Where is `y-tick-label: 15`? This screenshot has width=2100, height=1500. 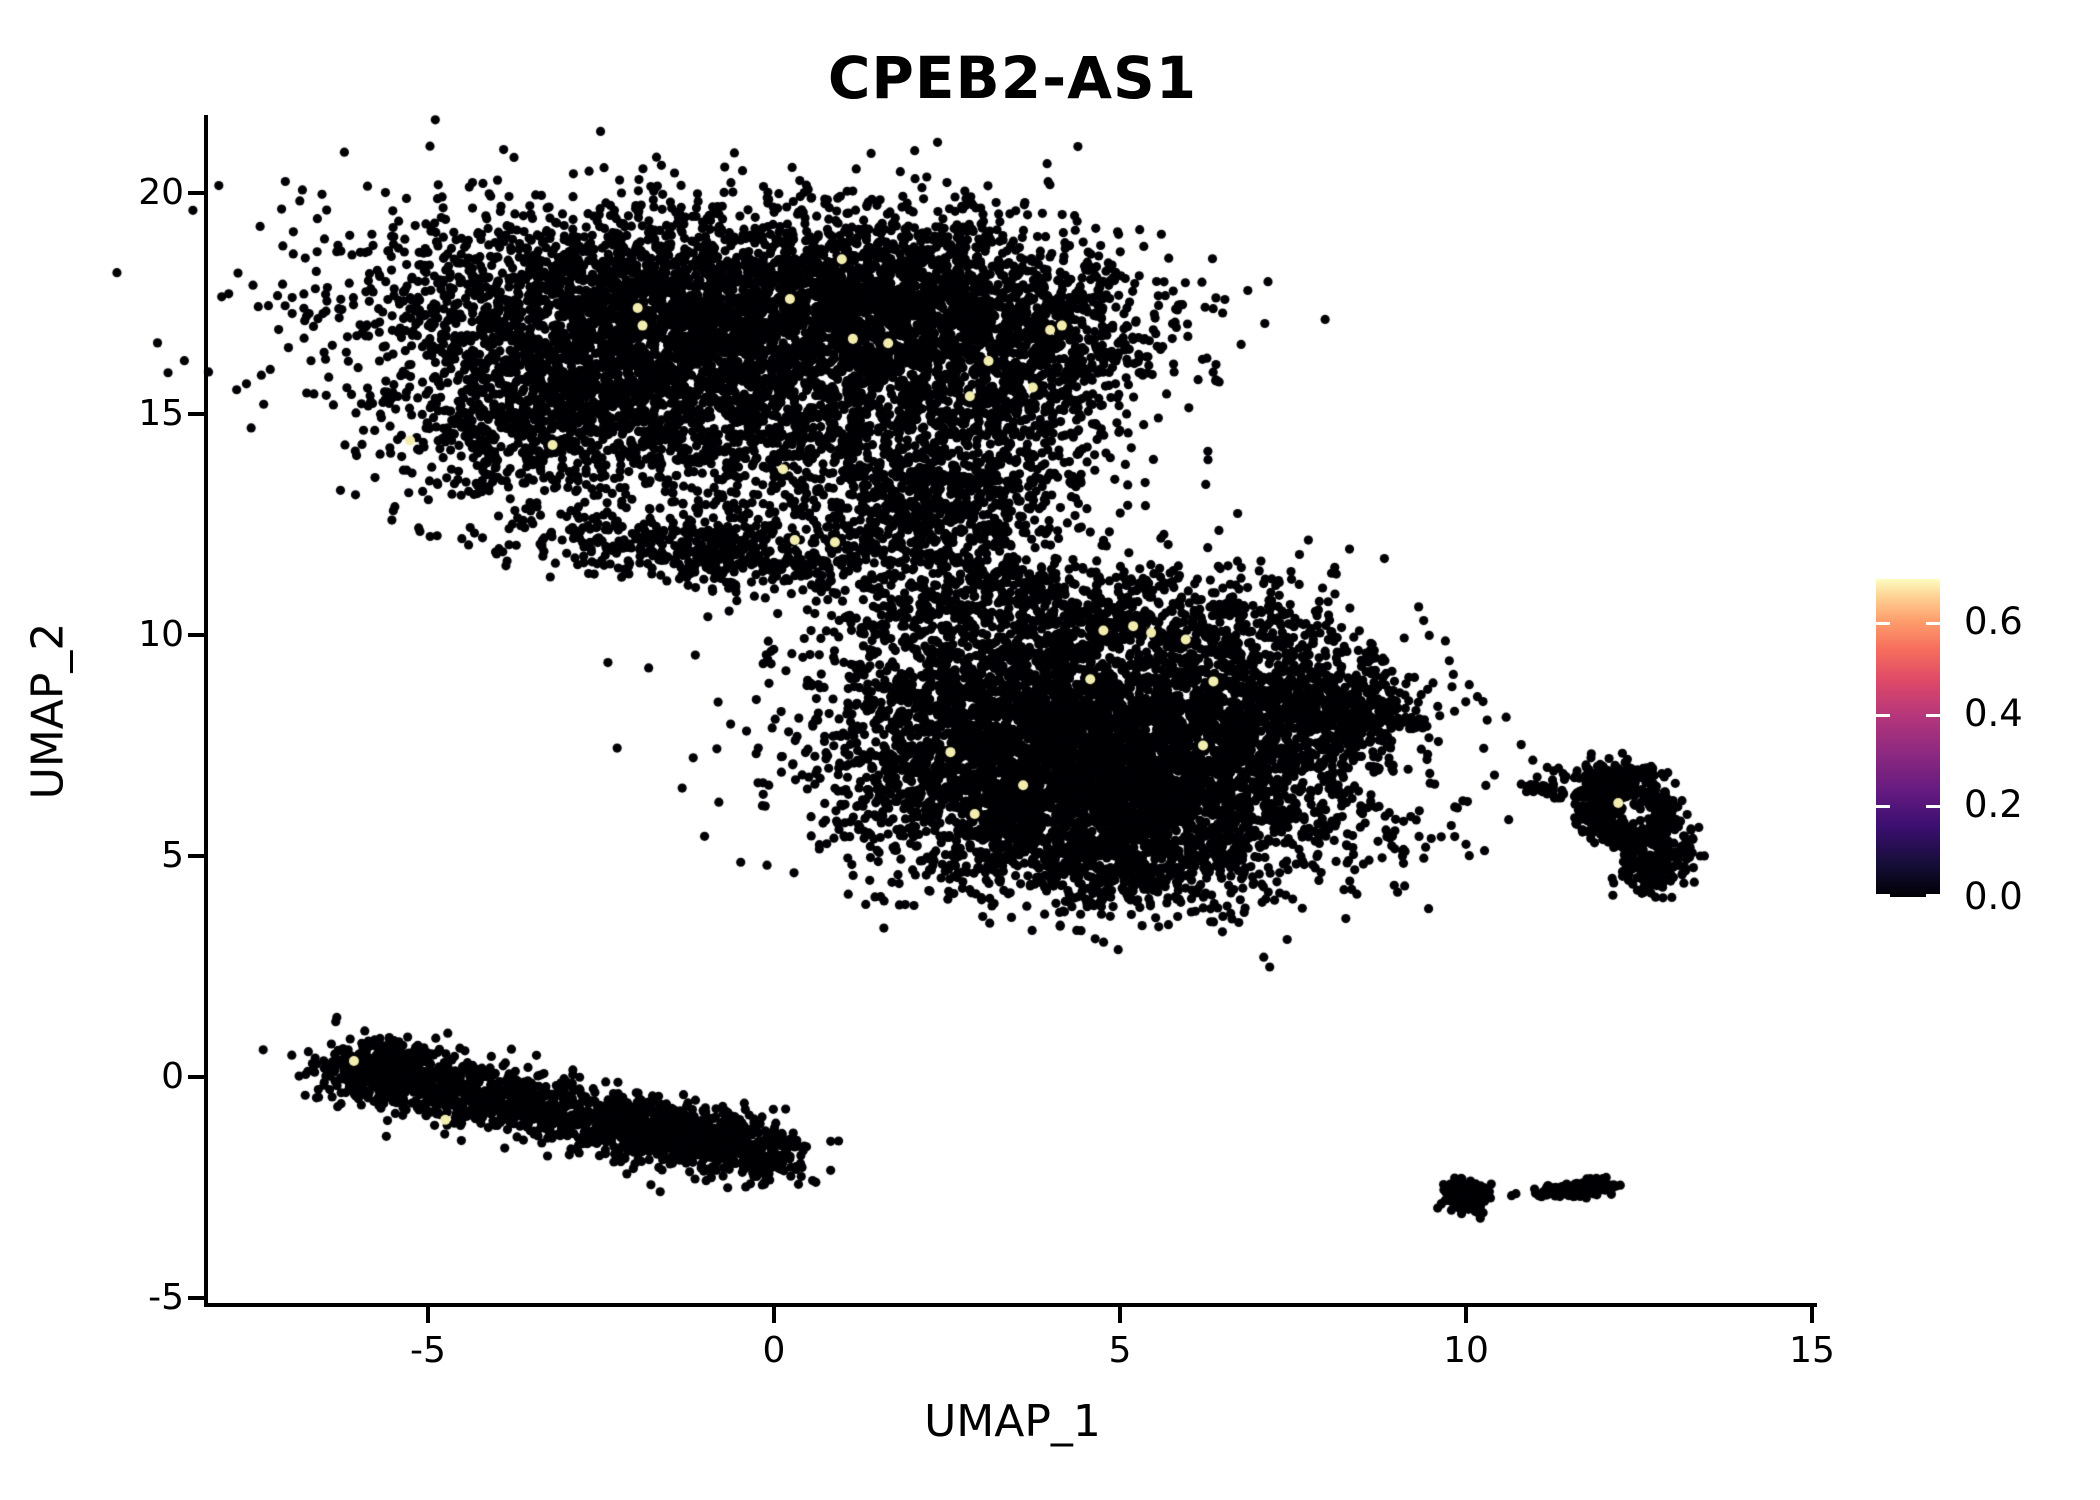
y-tick-label: 15 is located at coordinates (161, 413).